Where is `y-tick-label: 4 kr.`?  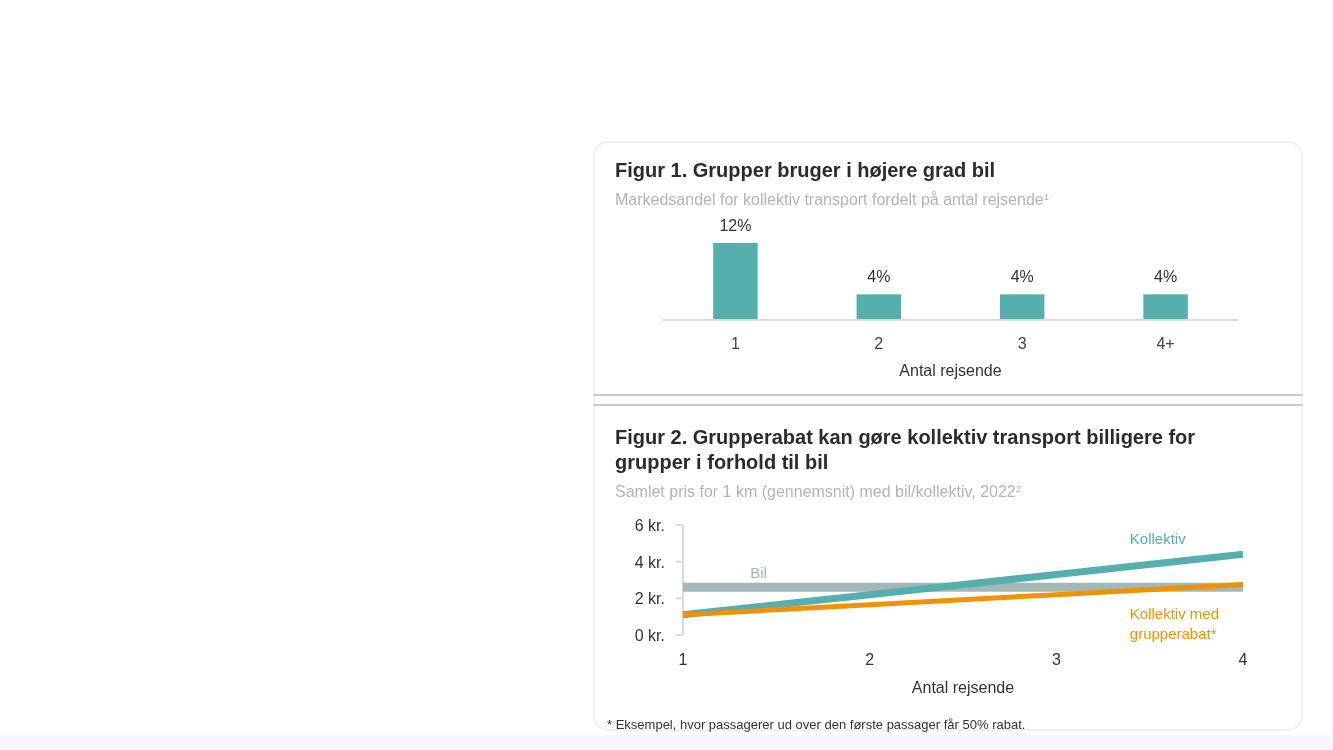 y-tick-label: 4 kr. is located at coordinates (649, 562).